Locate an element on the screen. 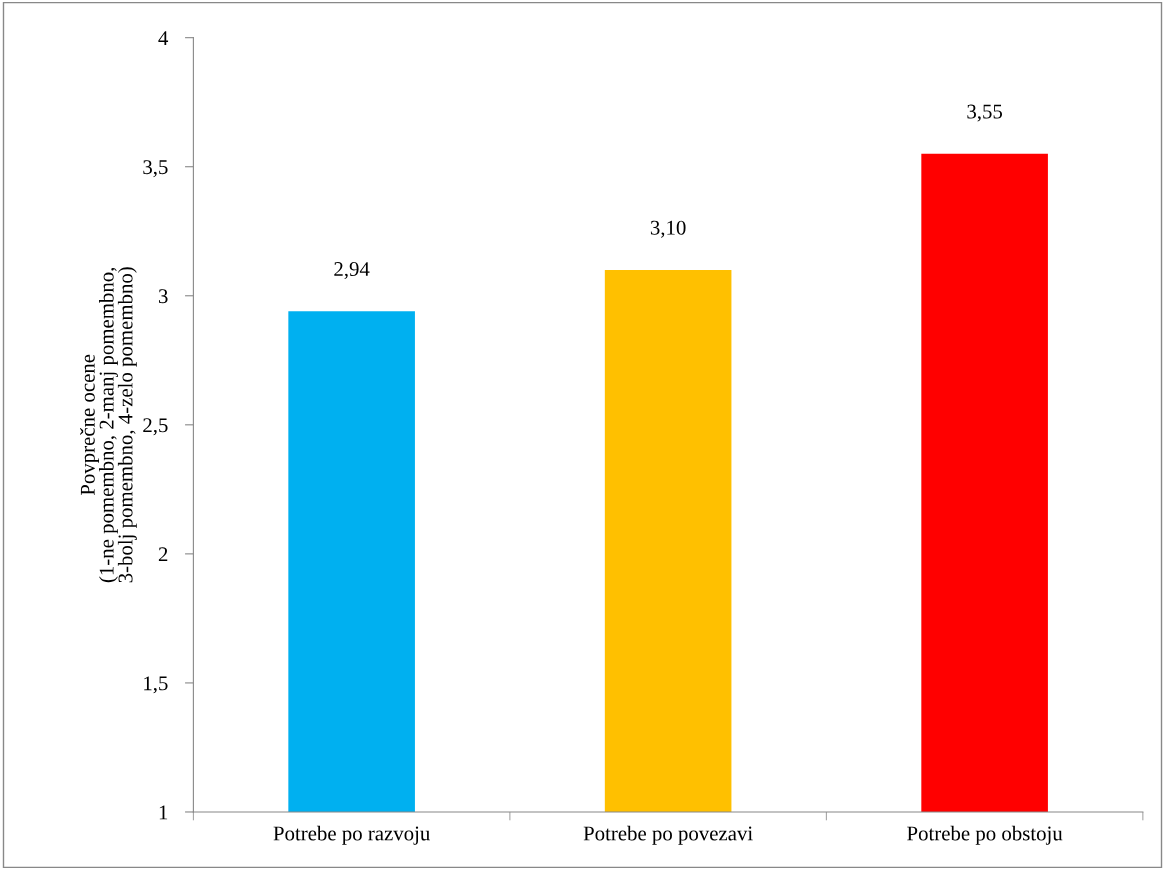  y-tick-label: 4 is located at coordinates (163, 38).